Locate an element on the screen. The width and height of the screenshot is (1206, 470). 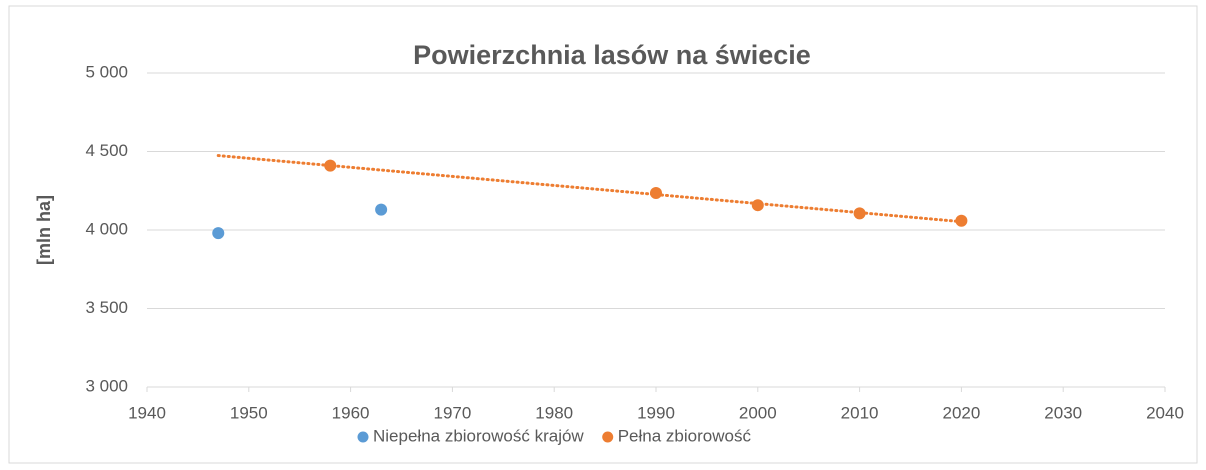
x-tick-label: 2040 is located at coordinates (1165, 412).